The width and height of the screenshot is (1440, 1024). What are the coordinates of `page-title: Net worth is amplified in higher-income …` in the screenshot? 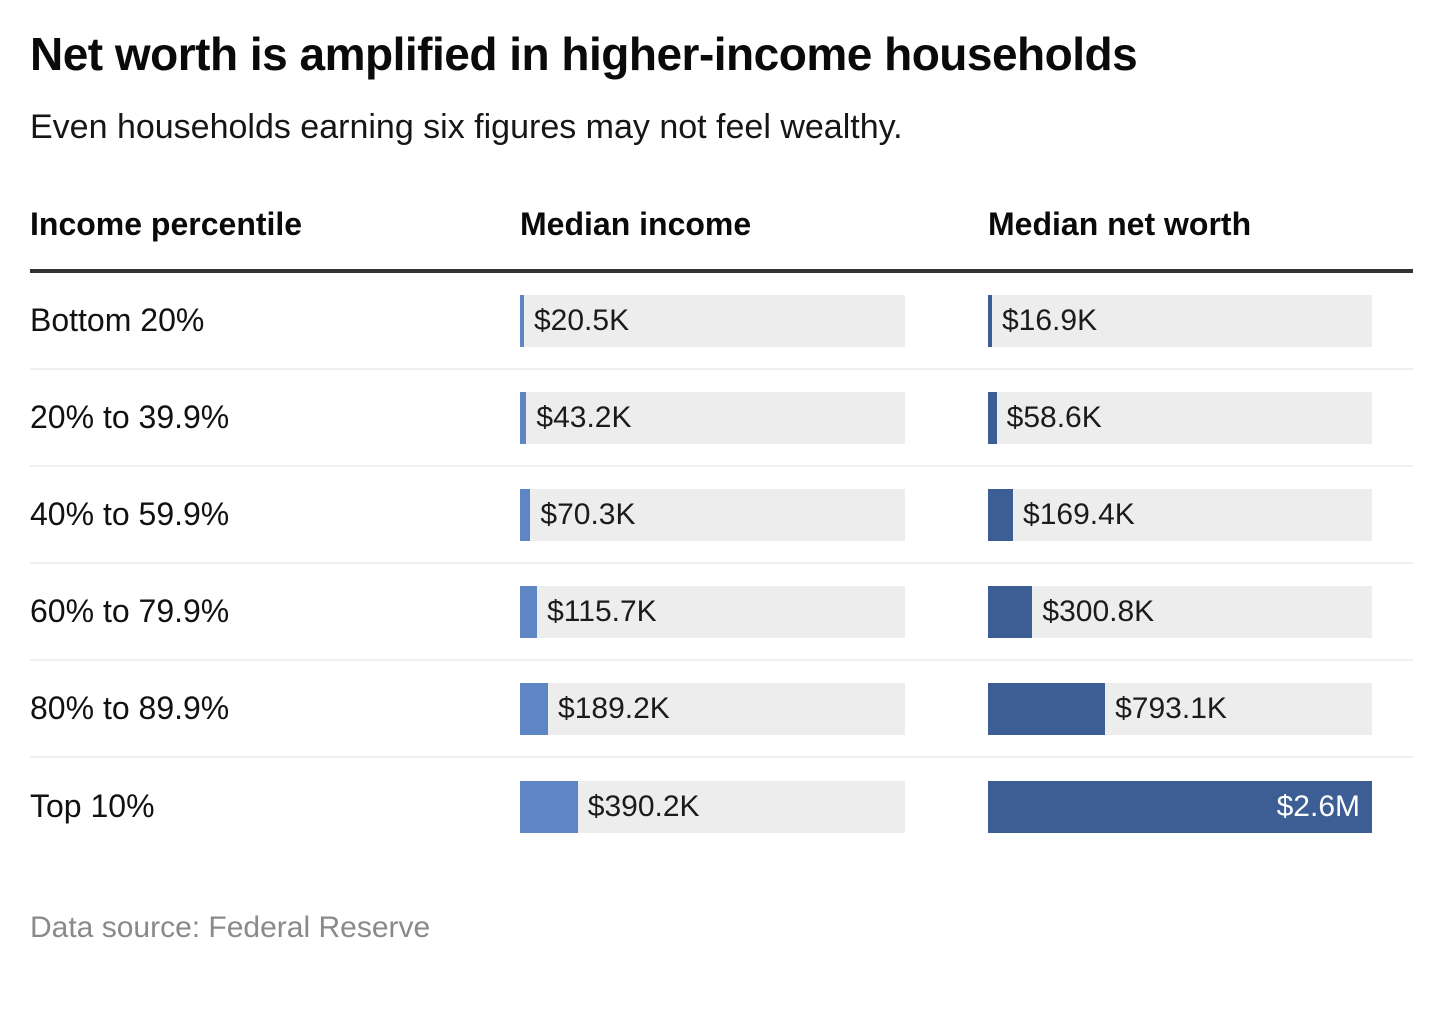 It's located at (584, 54).